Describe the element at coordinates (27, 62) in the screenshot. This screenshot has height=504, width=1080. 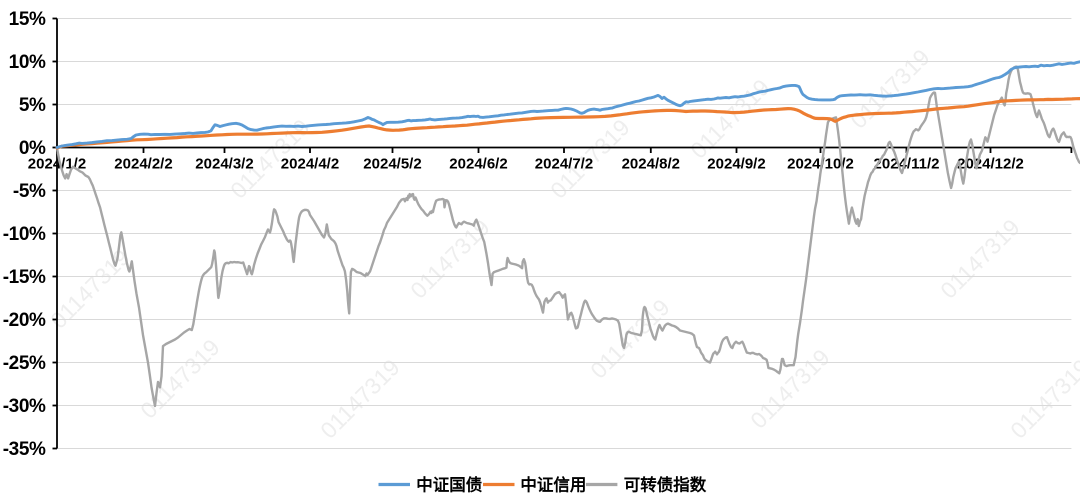
I see `svg-text: 10%` at that location.